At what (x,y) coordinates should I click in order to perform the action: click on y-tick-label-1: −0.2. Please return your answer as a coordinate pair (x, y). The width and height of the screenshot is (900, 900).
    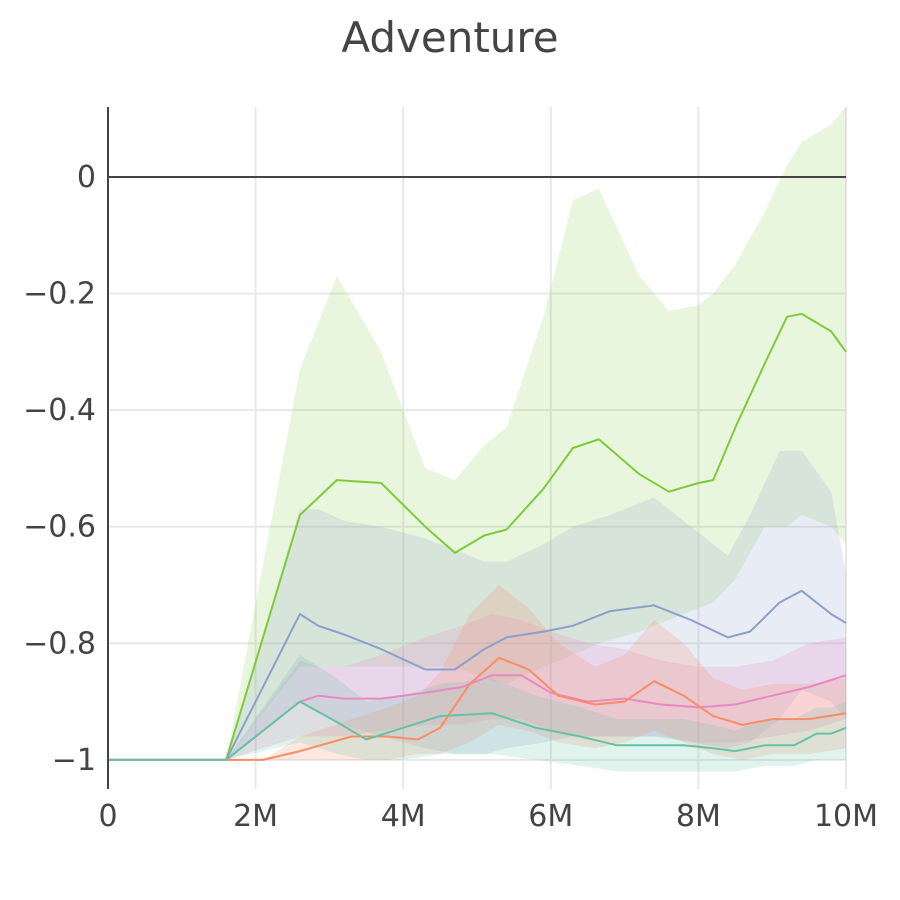
    Looking at the image, I should click on (59, 294).